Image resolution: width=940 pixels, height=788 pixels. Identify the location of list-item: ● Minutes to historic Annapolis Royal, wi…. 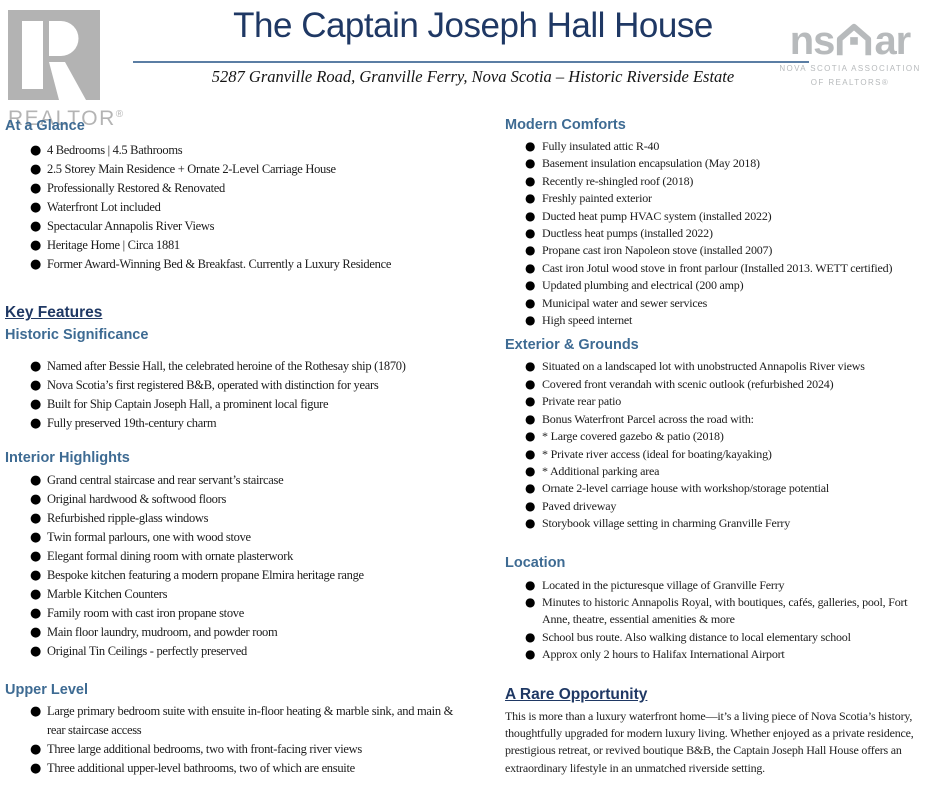
(720, 611).